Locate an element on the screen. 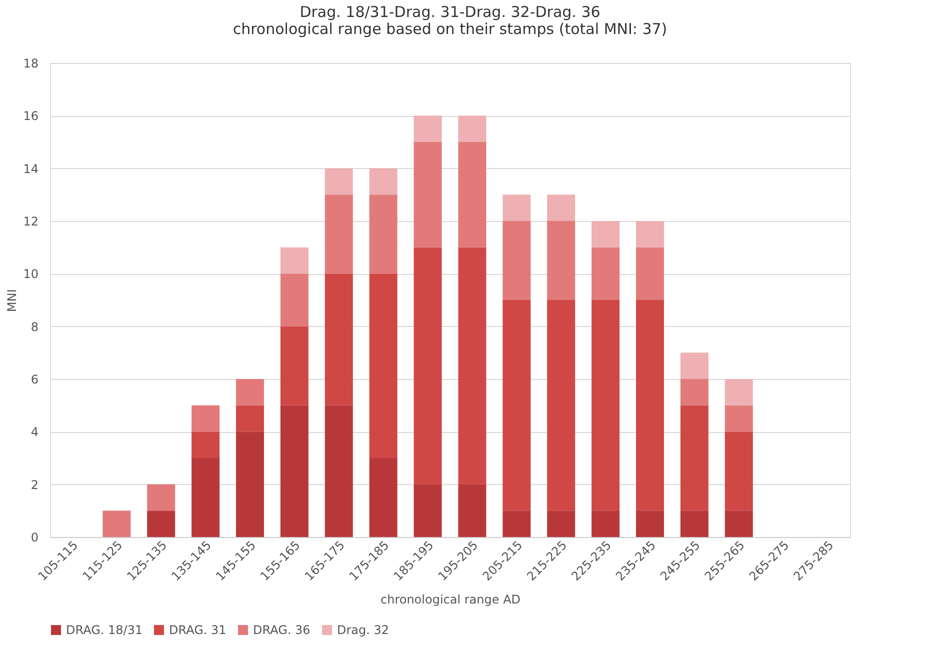  y-tick-label: 2 is located at coordinates (34, 485).